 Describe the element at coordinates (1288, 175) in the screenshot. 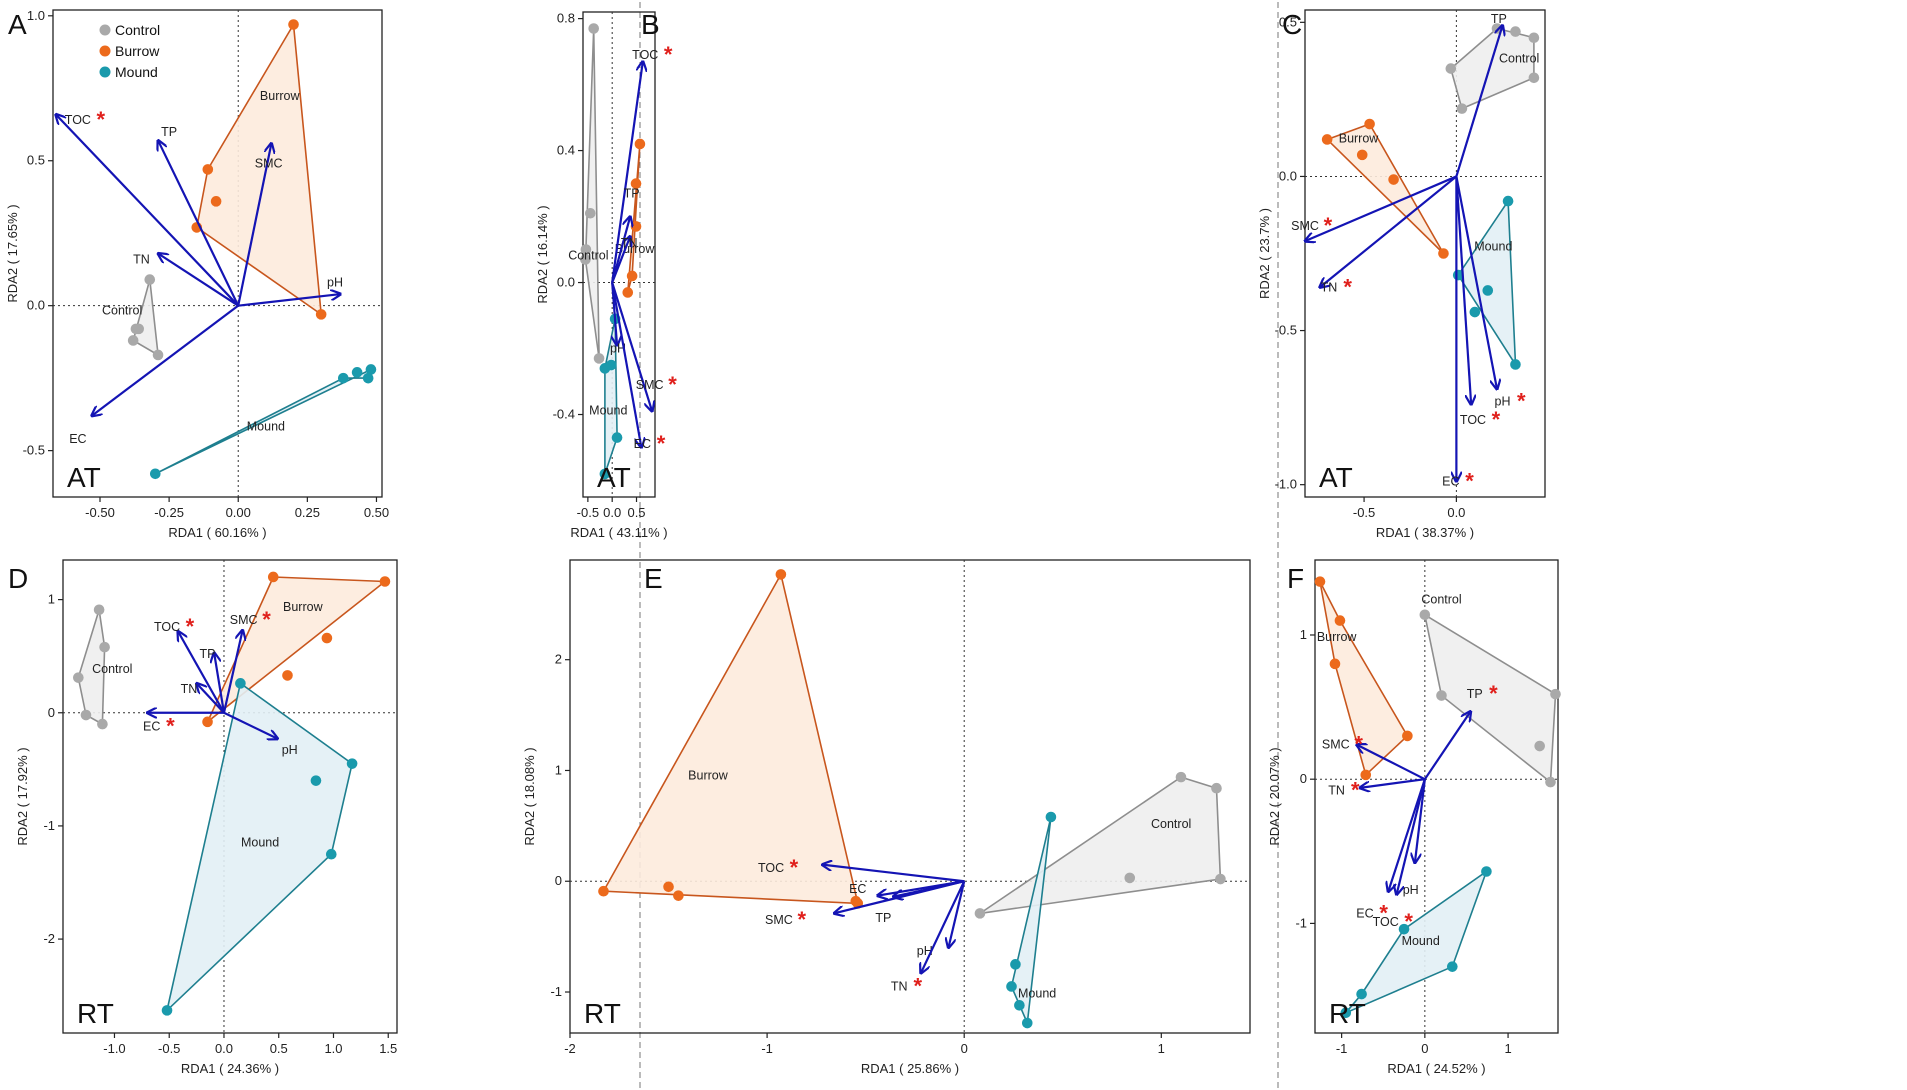

I see `y-tick-label: 0.0` at that location.